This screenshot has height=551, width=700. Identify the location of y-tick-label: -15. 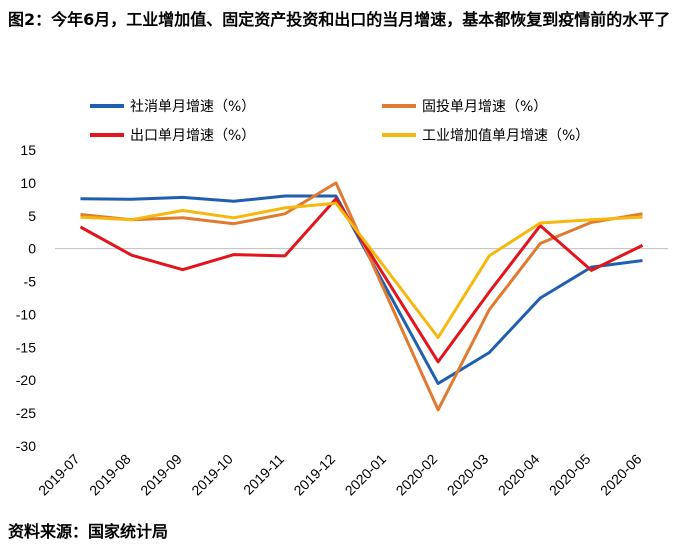
(26, 347).